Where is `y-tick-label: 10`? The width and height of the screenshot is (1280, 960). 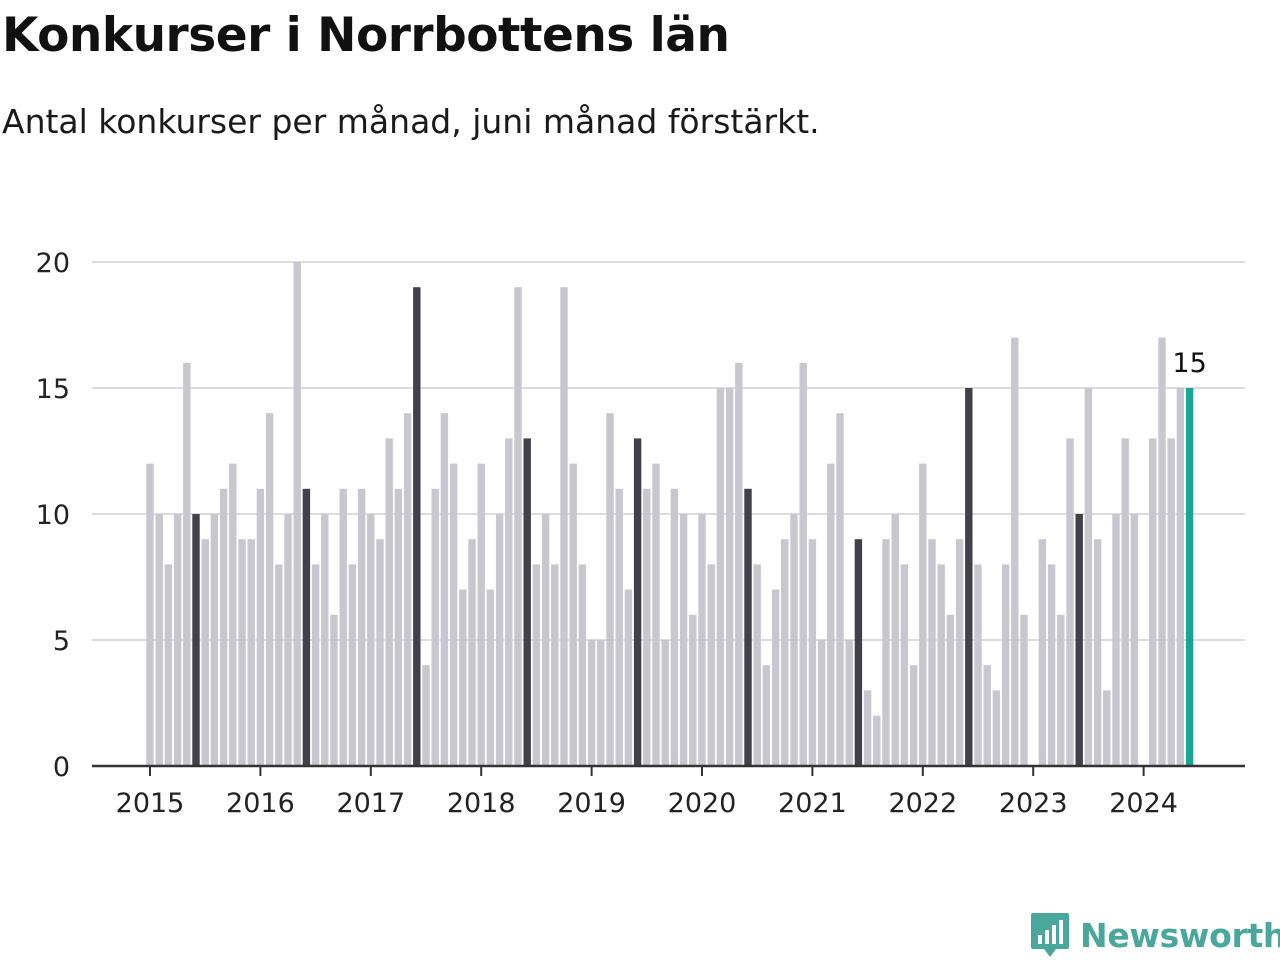
y-tick-label: 10 is located at coordinates (53, 515).